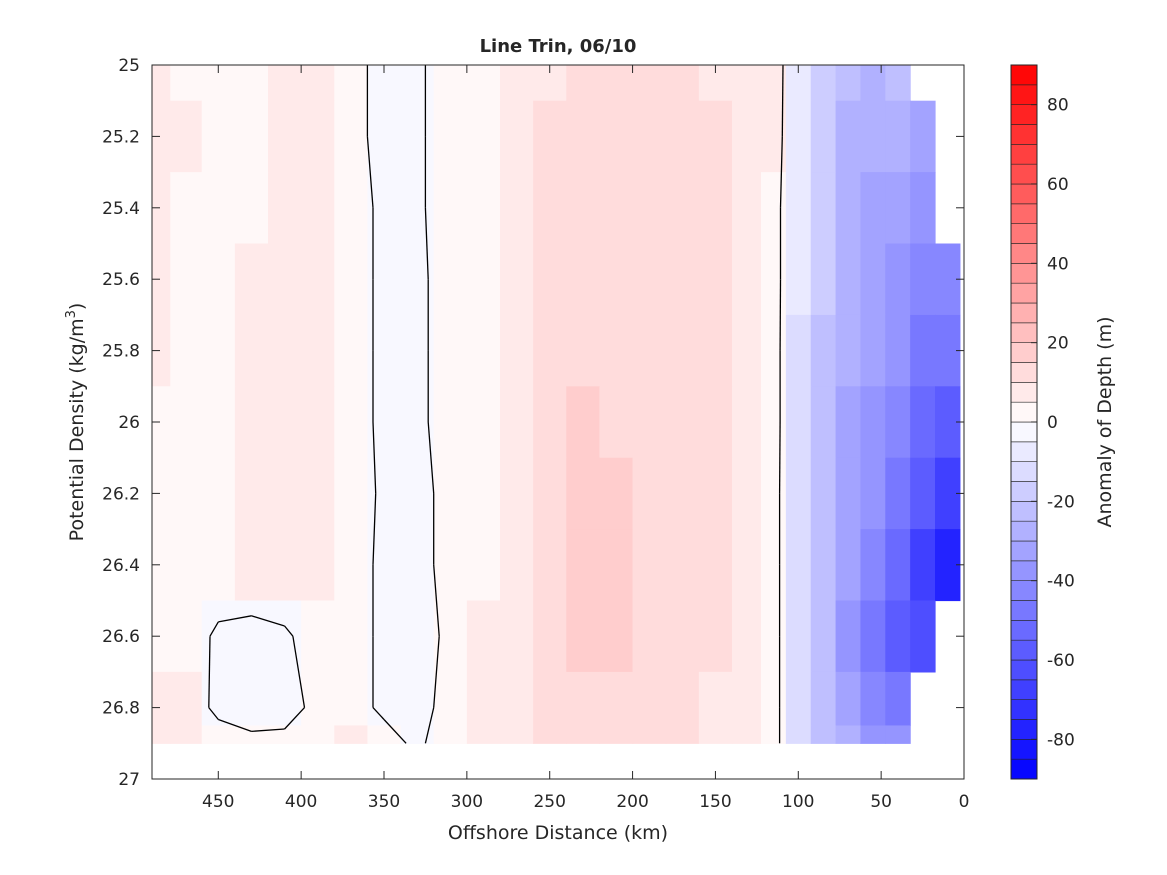 This screenshot has height=875, width=1167. What do you see at coordinates (1053, 423) in the screenshot?
I see `colorbar-ticks: 80 60 40 20 0 -20 -40 -60 -80` at bounding box center [1053, 423].